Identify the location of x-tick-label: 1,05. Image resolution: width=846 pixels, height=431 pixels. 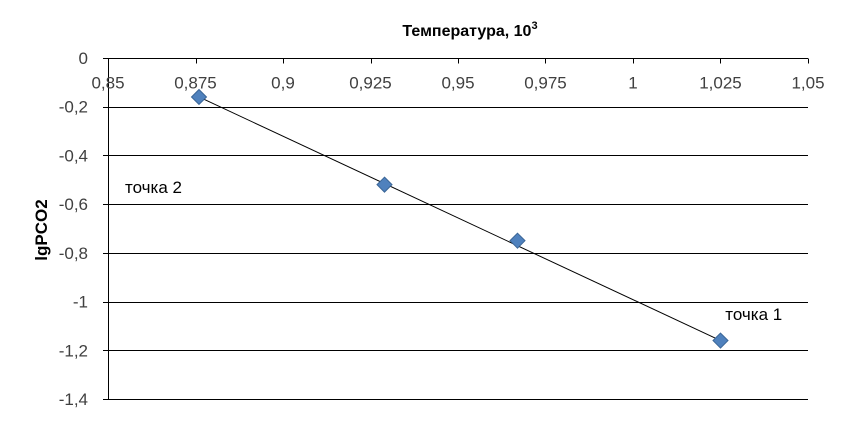
(807, 83).